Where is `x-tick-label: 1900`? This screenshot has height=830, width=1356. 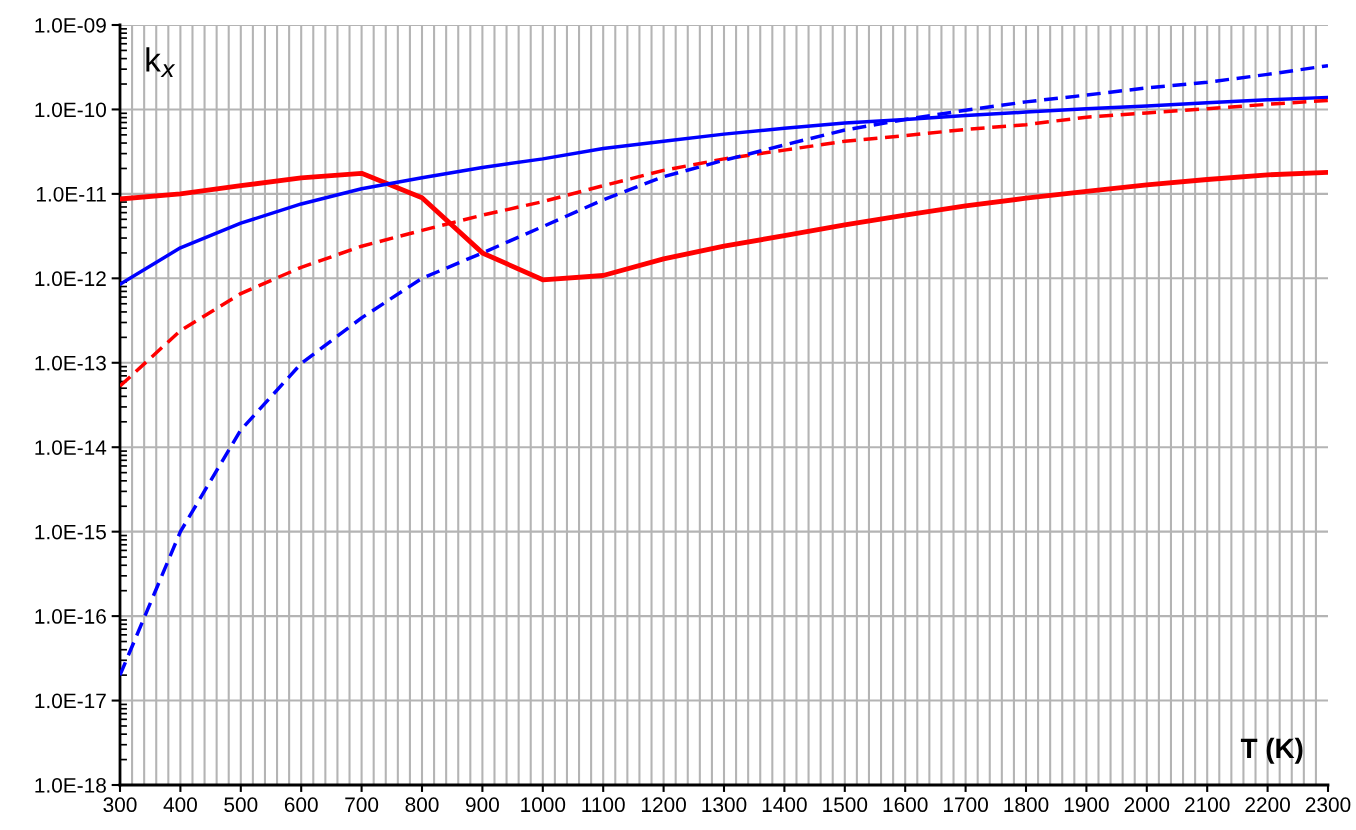
x-tick-label: 1900 is located at coordinates (1086, 805).